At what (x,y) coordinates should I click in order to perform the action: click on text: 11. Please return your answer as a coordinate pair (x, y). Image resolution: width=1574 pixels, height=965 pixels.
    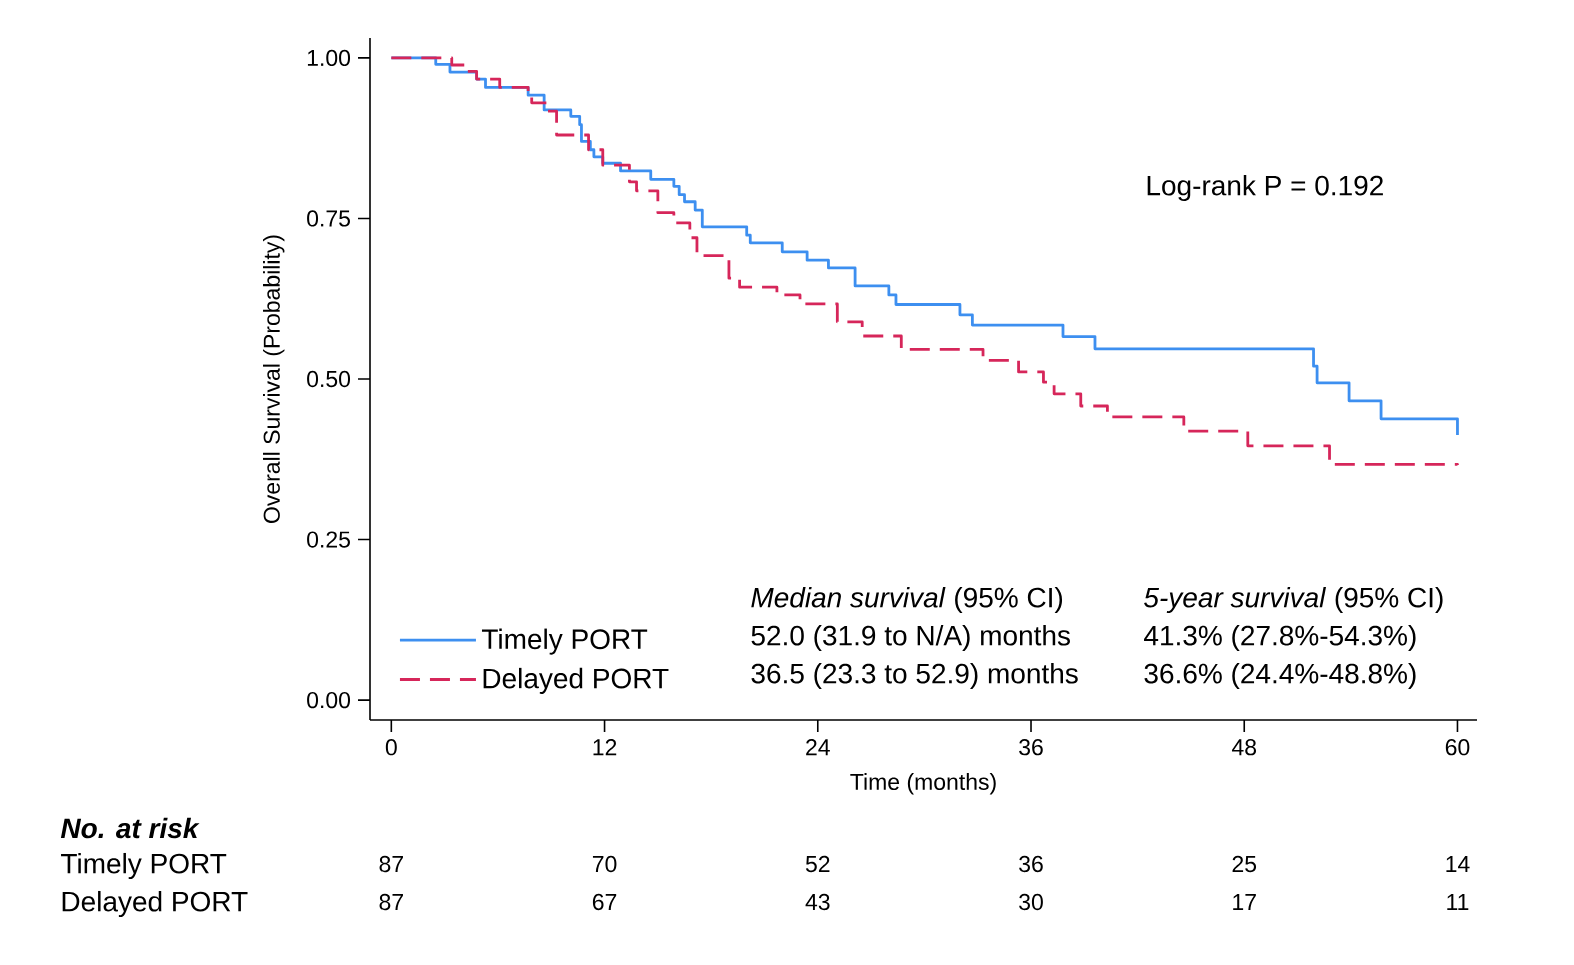
    Looking at the image, I should click on (1458, 902).